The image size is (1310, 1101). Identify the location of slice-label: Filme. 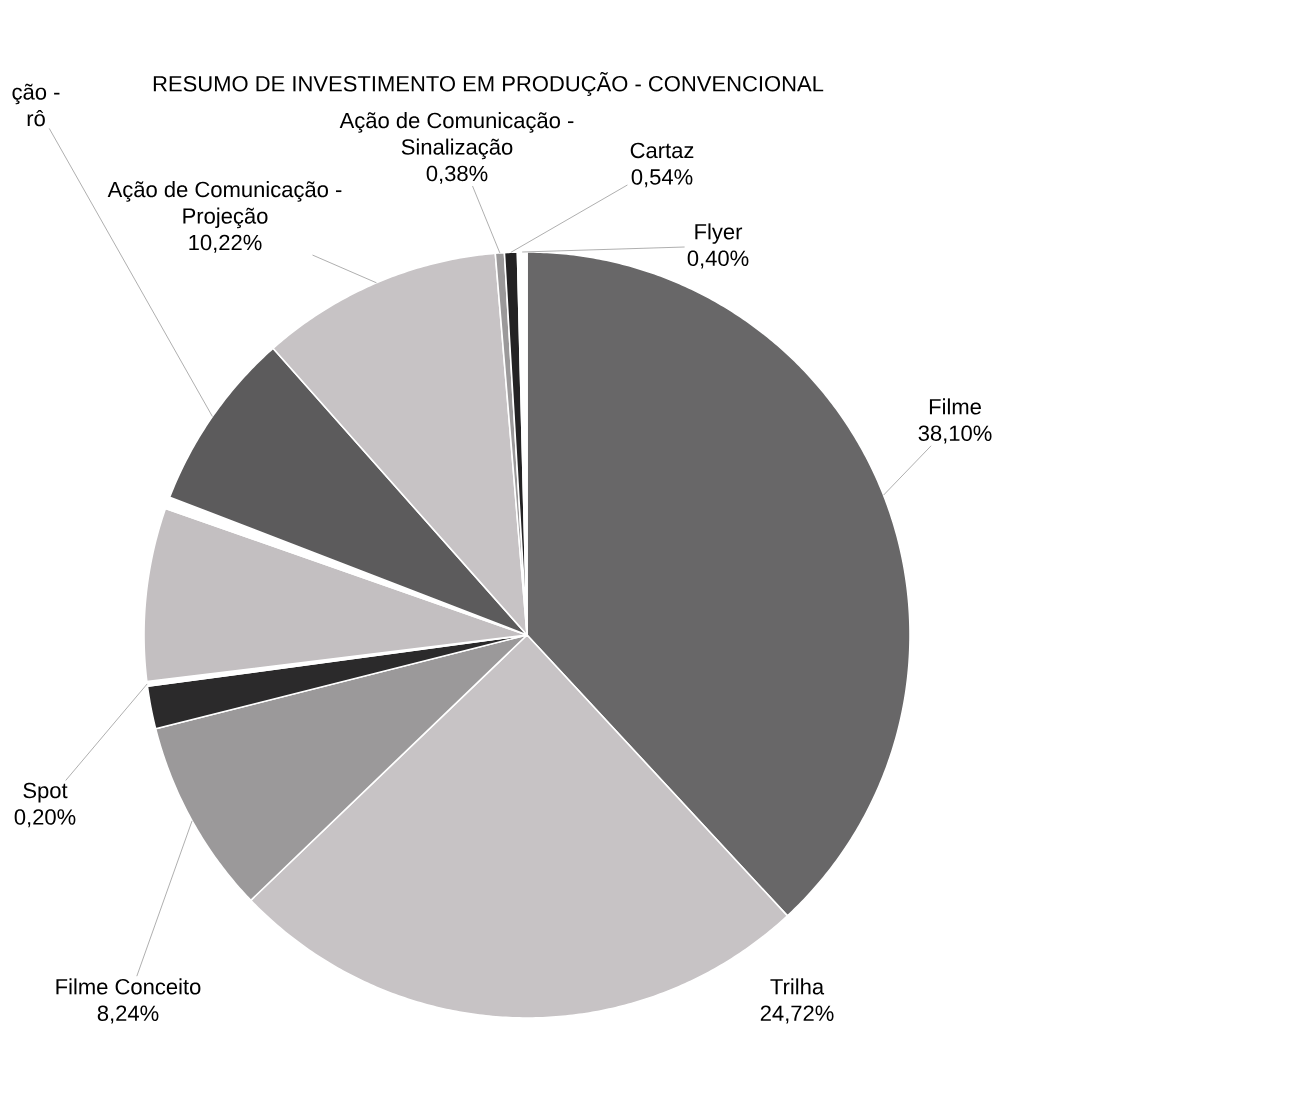
(955, 406).